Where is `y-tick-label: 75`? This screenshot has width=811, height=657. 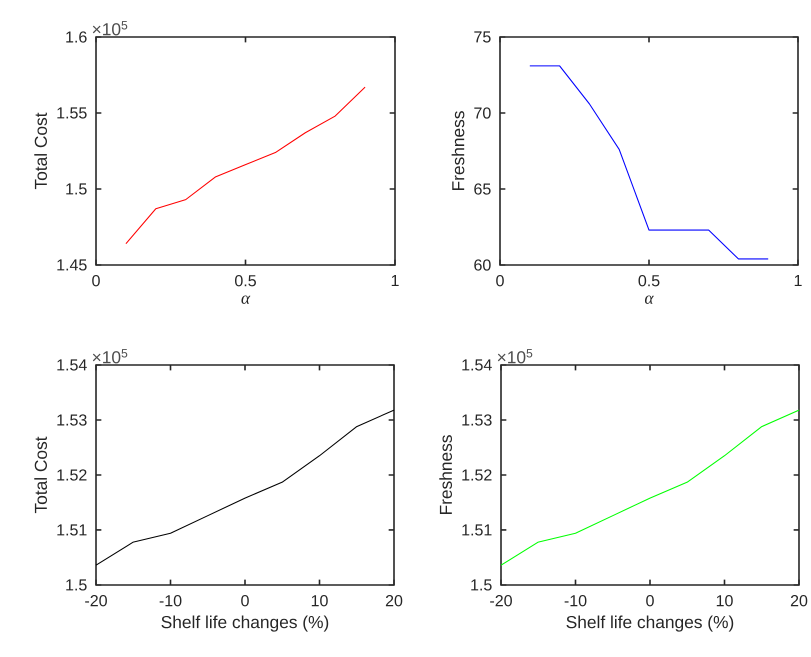
y-tick-label: 75 is located at coordinates (482, 37).